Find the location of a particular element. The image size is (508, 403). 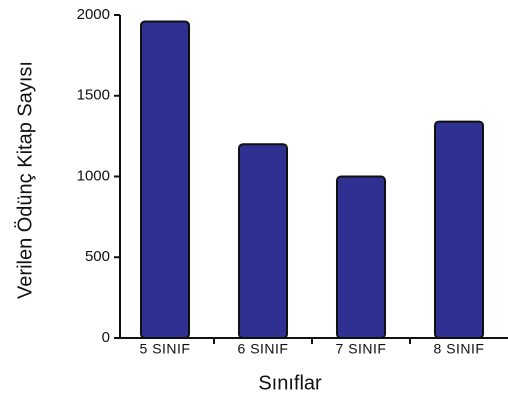

y-tick-label: 2000 is located at coordinates (93, 14).